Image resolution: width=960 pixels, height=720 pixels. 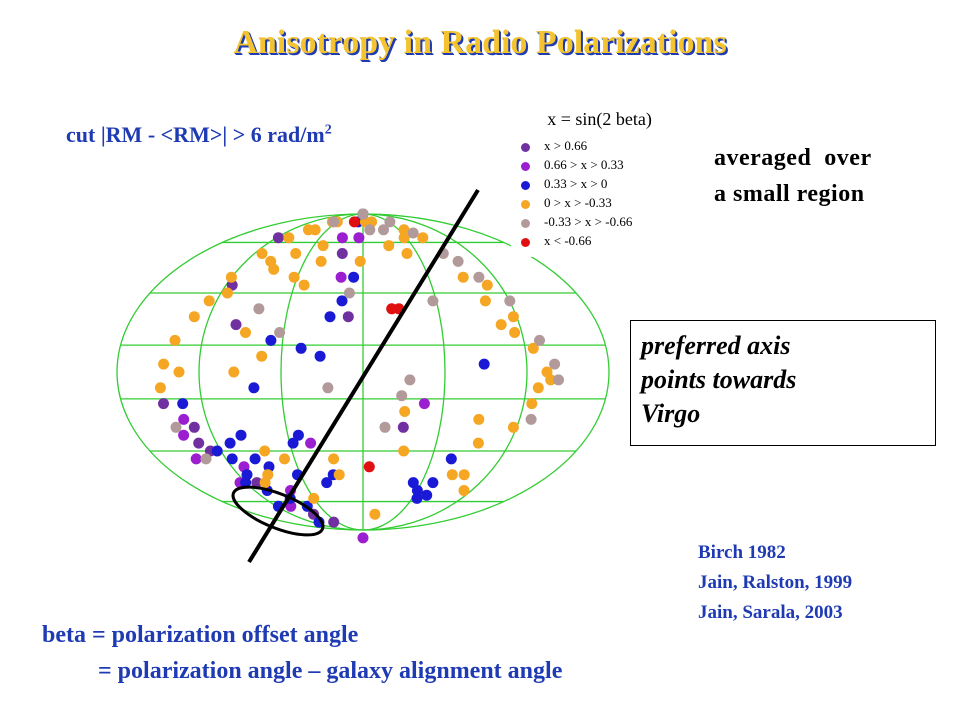 I want to click on averaged-line1: averaged over, so click(x=793, y=158).